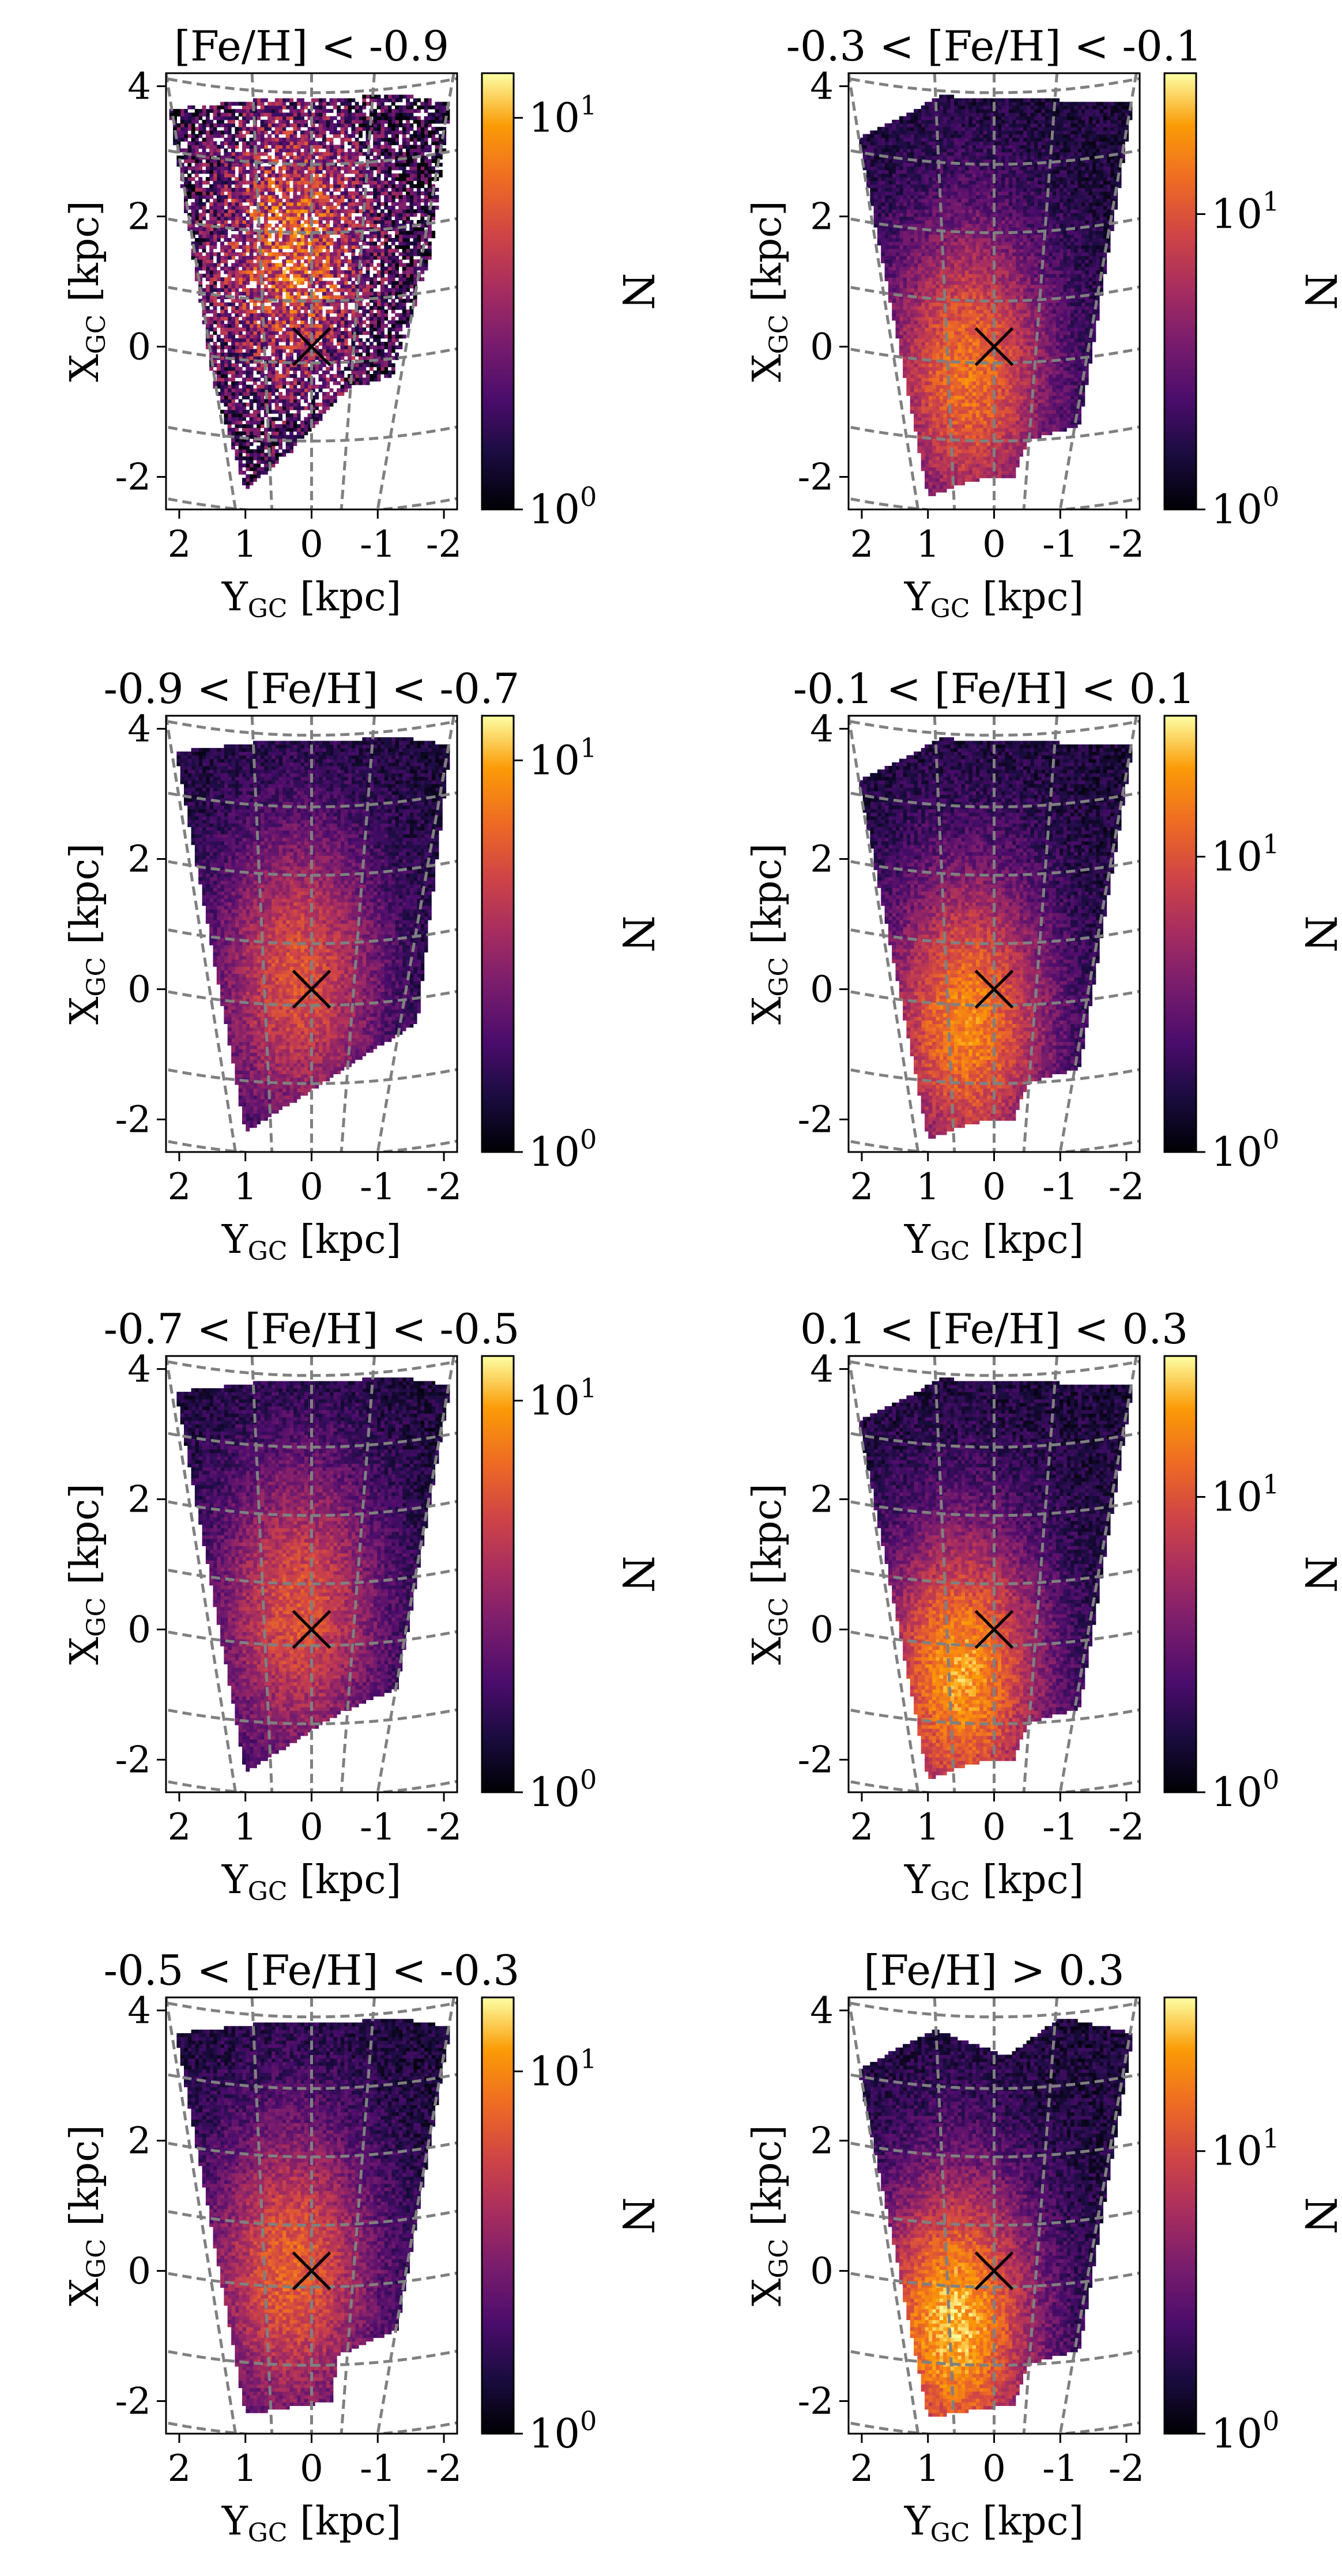 The image size is (1342, 2576). I want to click on panel-title: -0.9 < [Fe/H] < -0.7, so click(312, 688).